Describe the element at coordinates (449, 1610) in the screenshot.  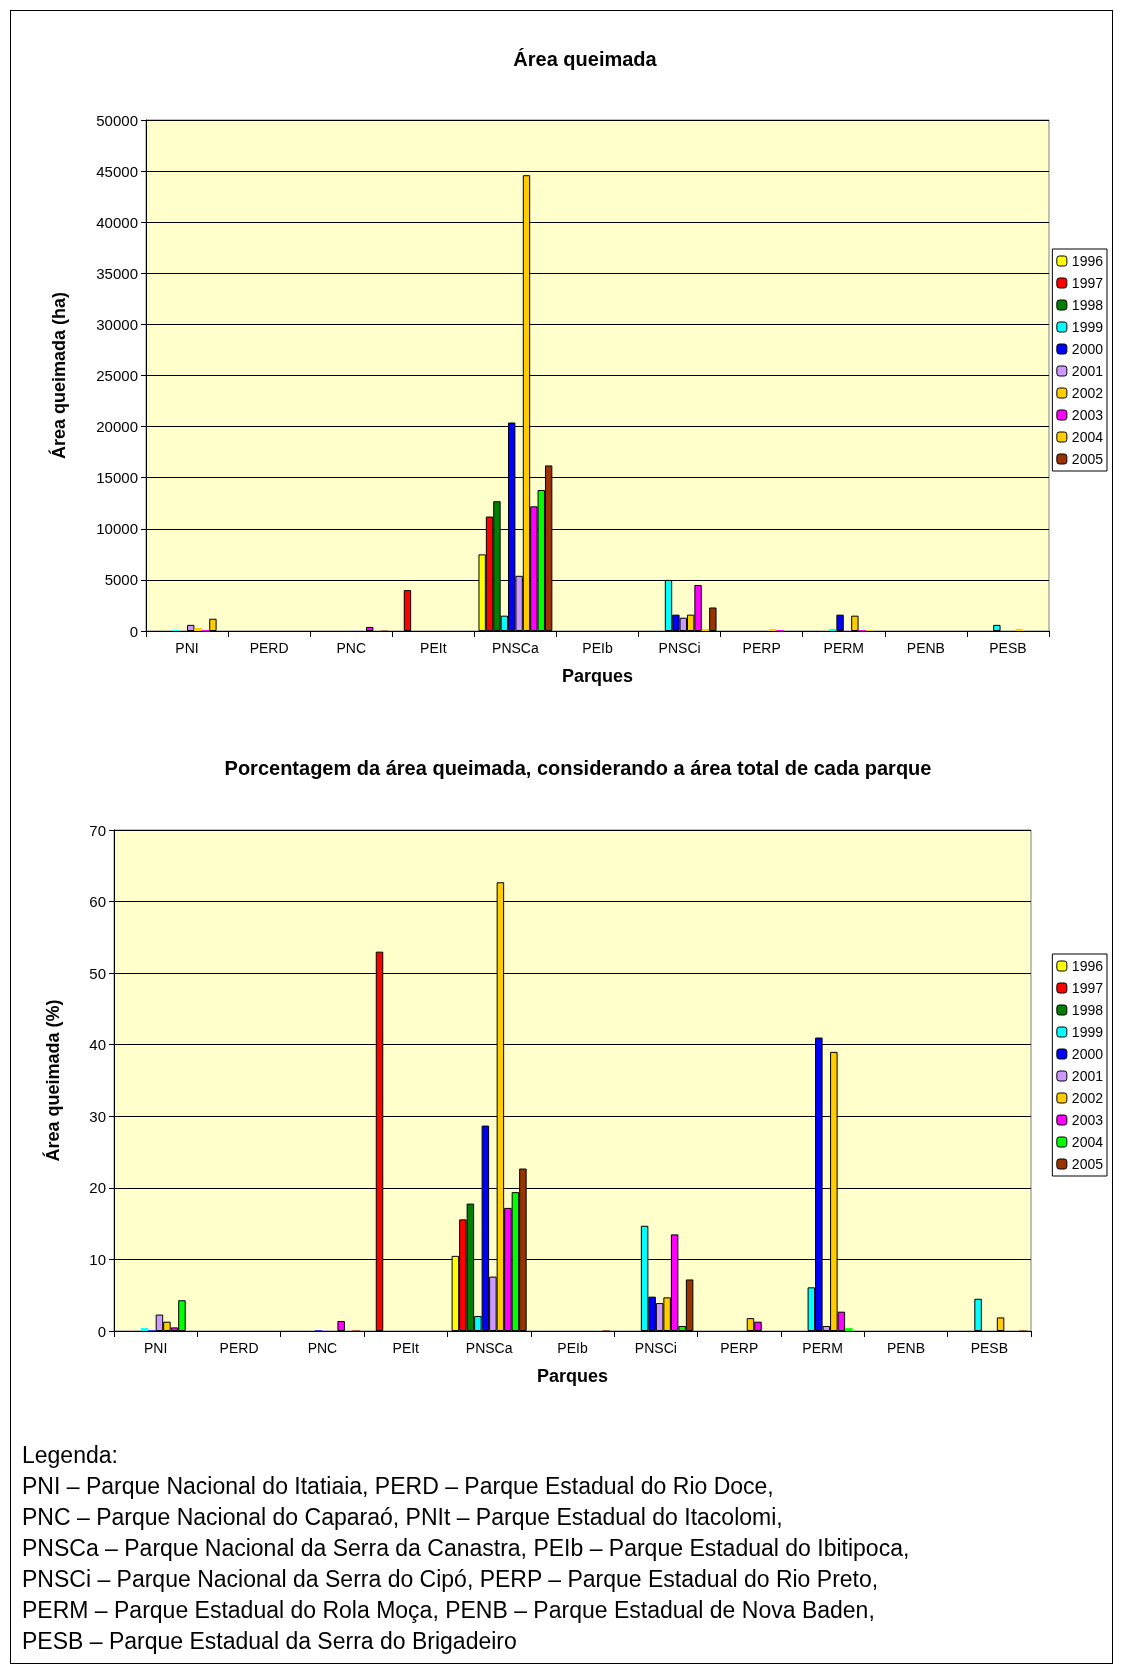
I see `text: PERM – Parque Estadual do Rola Moça, PENB – Parque Estadual de Nova Baden,` at that location.